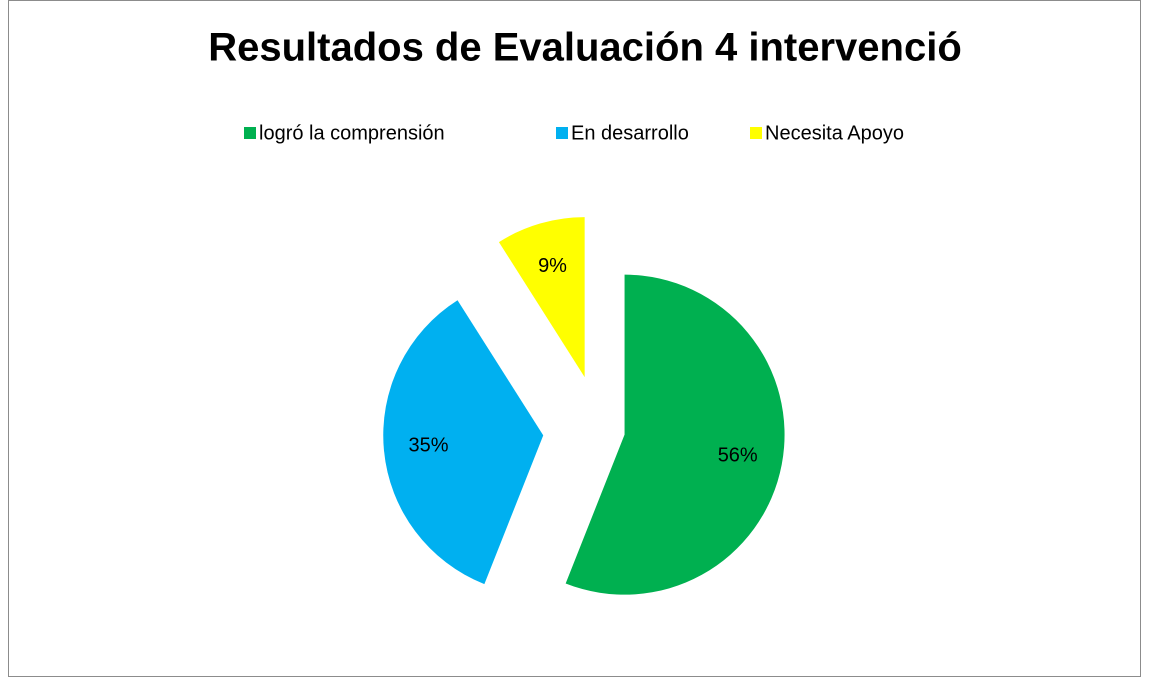 The image size is (1150, 678). I want to click on data-label: 9%, so click(552, 266).